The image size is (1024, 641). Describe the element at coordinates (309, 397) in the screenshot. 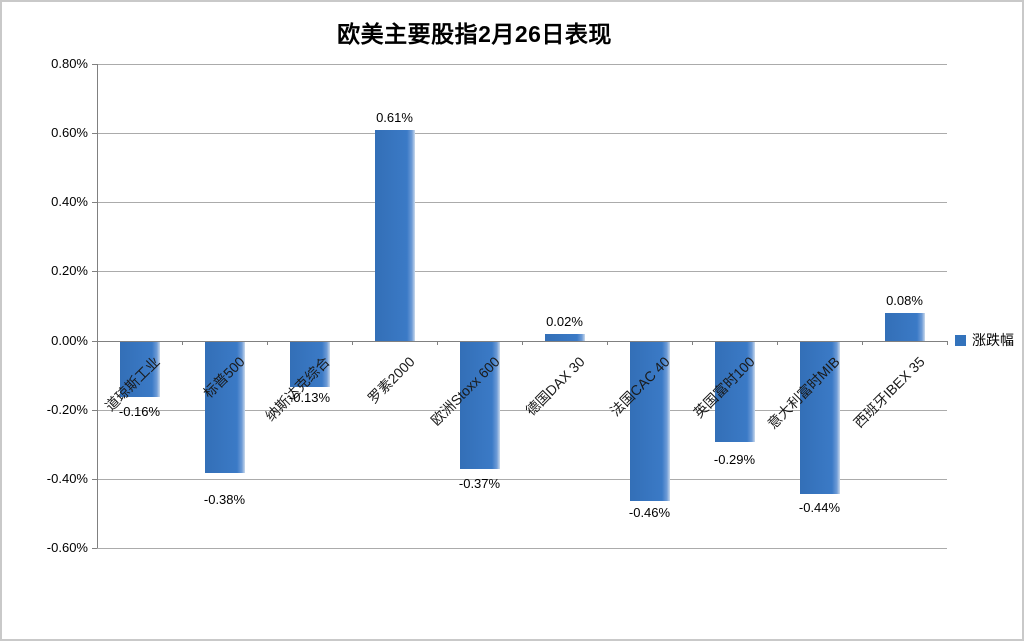

I see `bar-value-label: -0.13%` at that location.